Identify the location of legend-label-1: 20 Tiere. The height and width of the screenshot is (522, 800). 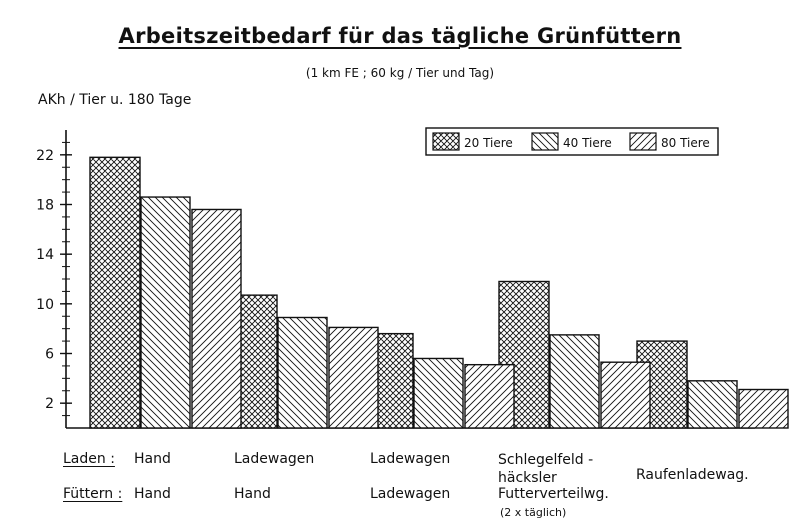
(488, 143).